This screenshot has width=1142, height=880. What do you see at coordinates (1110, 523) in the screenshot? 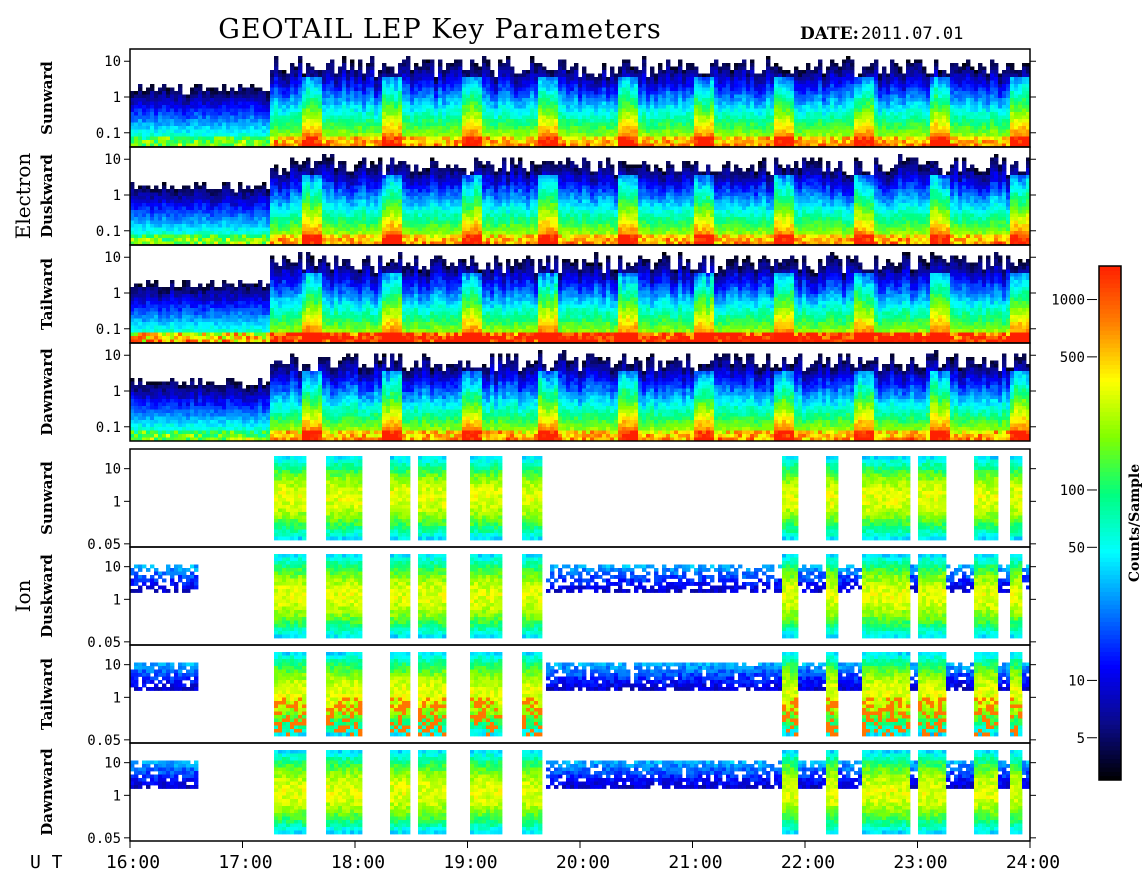
I see `colorbar-frame` at bounding box center [1110, 523].